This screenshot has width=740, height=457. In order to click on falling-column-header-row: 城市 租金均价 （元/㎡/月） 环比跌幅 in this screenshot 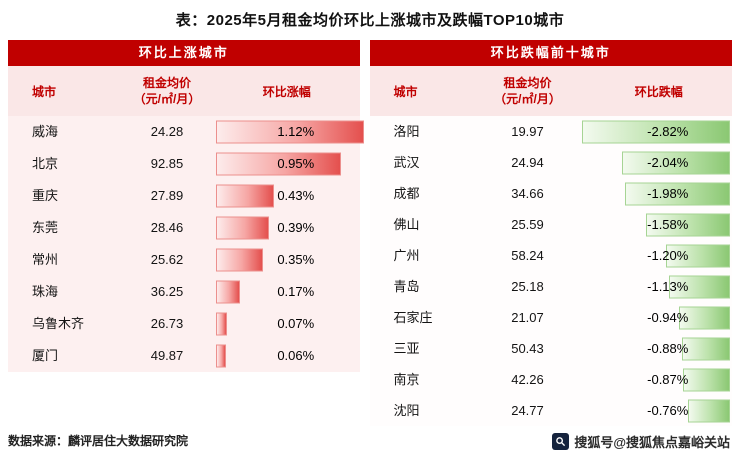, I will do `click(550, 91)`.